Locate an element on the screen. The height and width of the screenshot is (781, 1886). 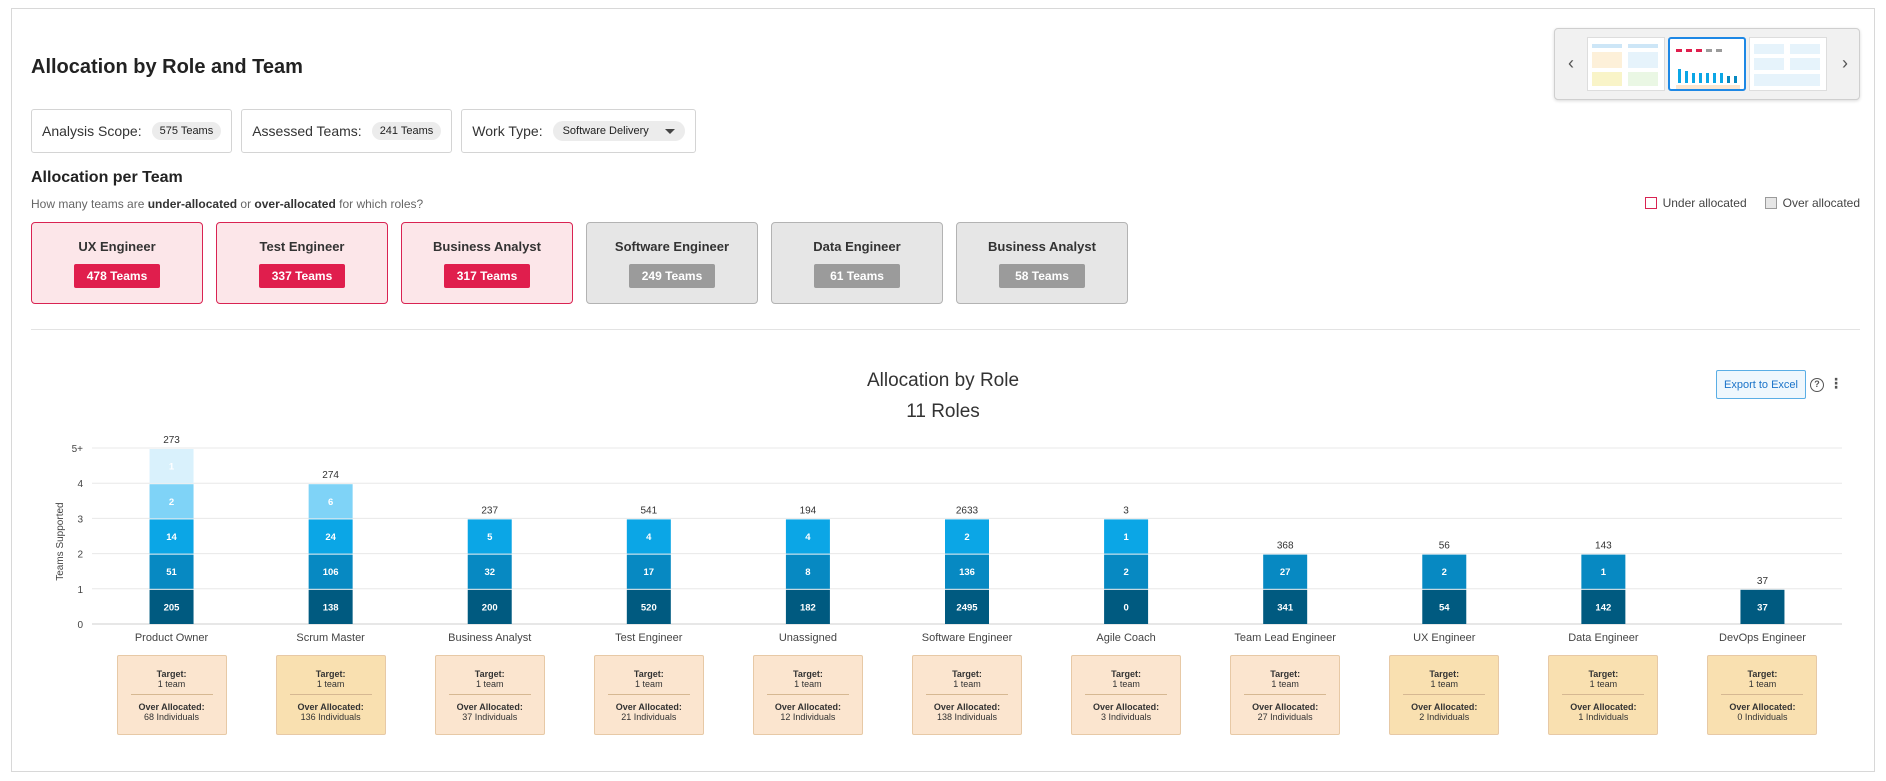
role-card-name: UX Engineer is located at coordinates (117, 246).